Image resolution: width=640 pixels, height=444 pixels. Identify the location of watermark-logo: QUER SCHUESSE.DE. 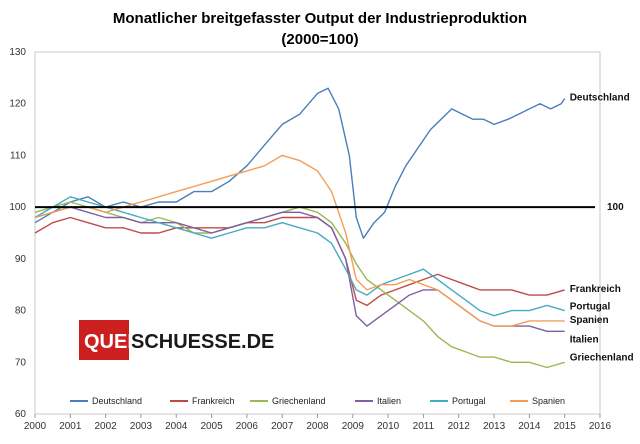
(176, 340).